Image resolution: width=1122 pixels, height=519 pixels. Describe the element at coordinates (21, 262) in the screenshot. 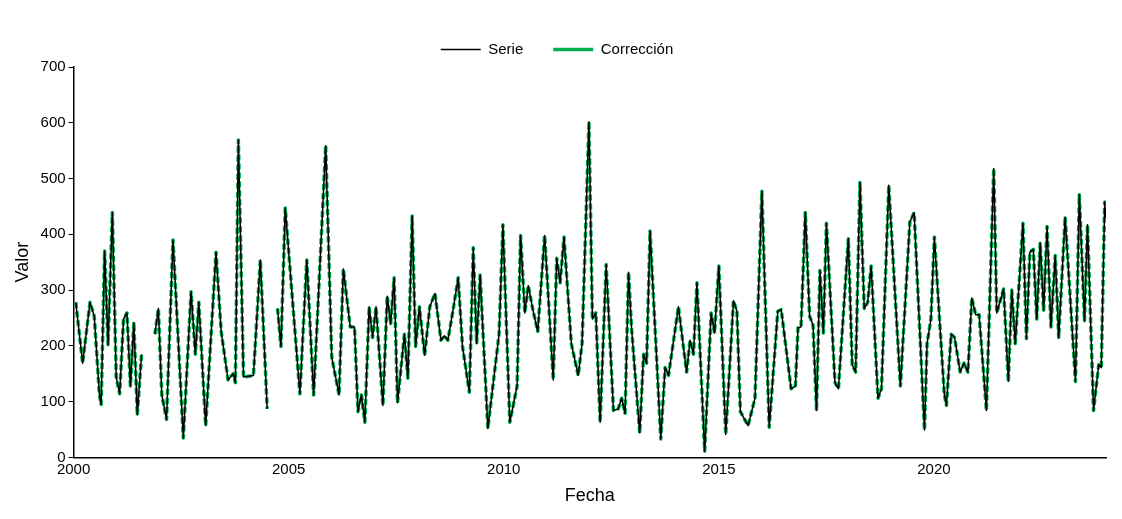

I see `y-axis-title: Valor` at that location.